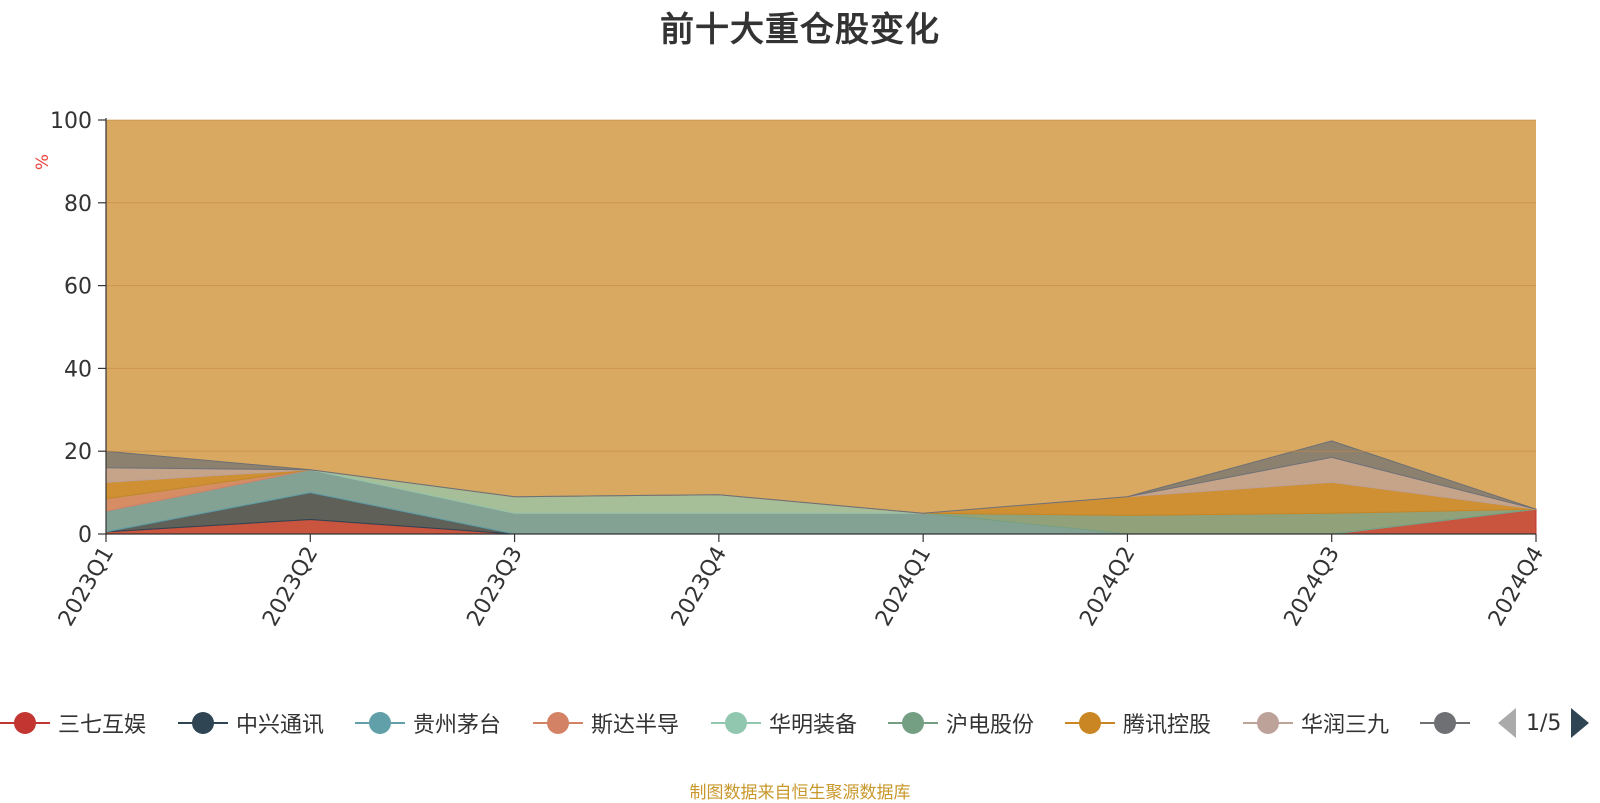 The width and height of the screenshot is (1600, 803). Describe the element at coordinates (1516, 587) in the screenshot. I see `x-tick-label-8: 2024Q4` at that location.